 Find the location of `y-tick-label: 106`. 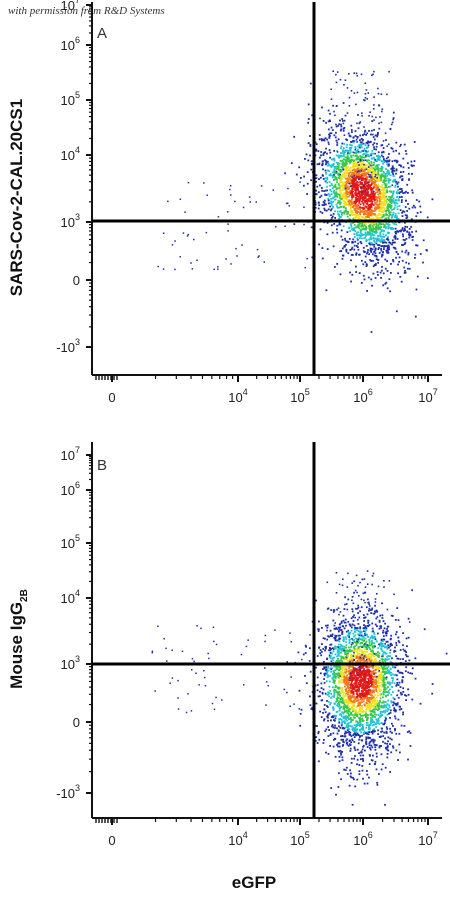

y-tick-label: 106 is located at coordinates (70, 44).